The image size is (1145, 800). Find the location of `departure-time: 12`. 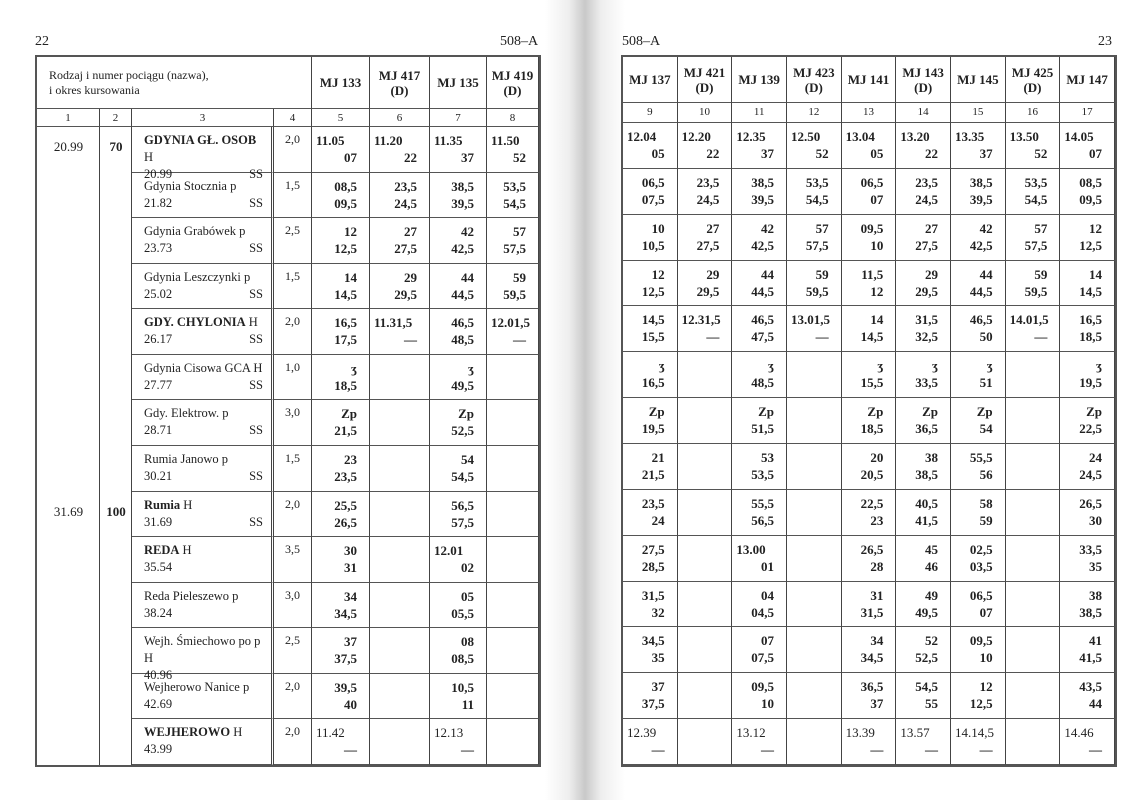

departure-time: 12 is located at coordinates (877, 291).